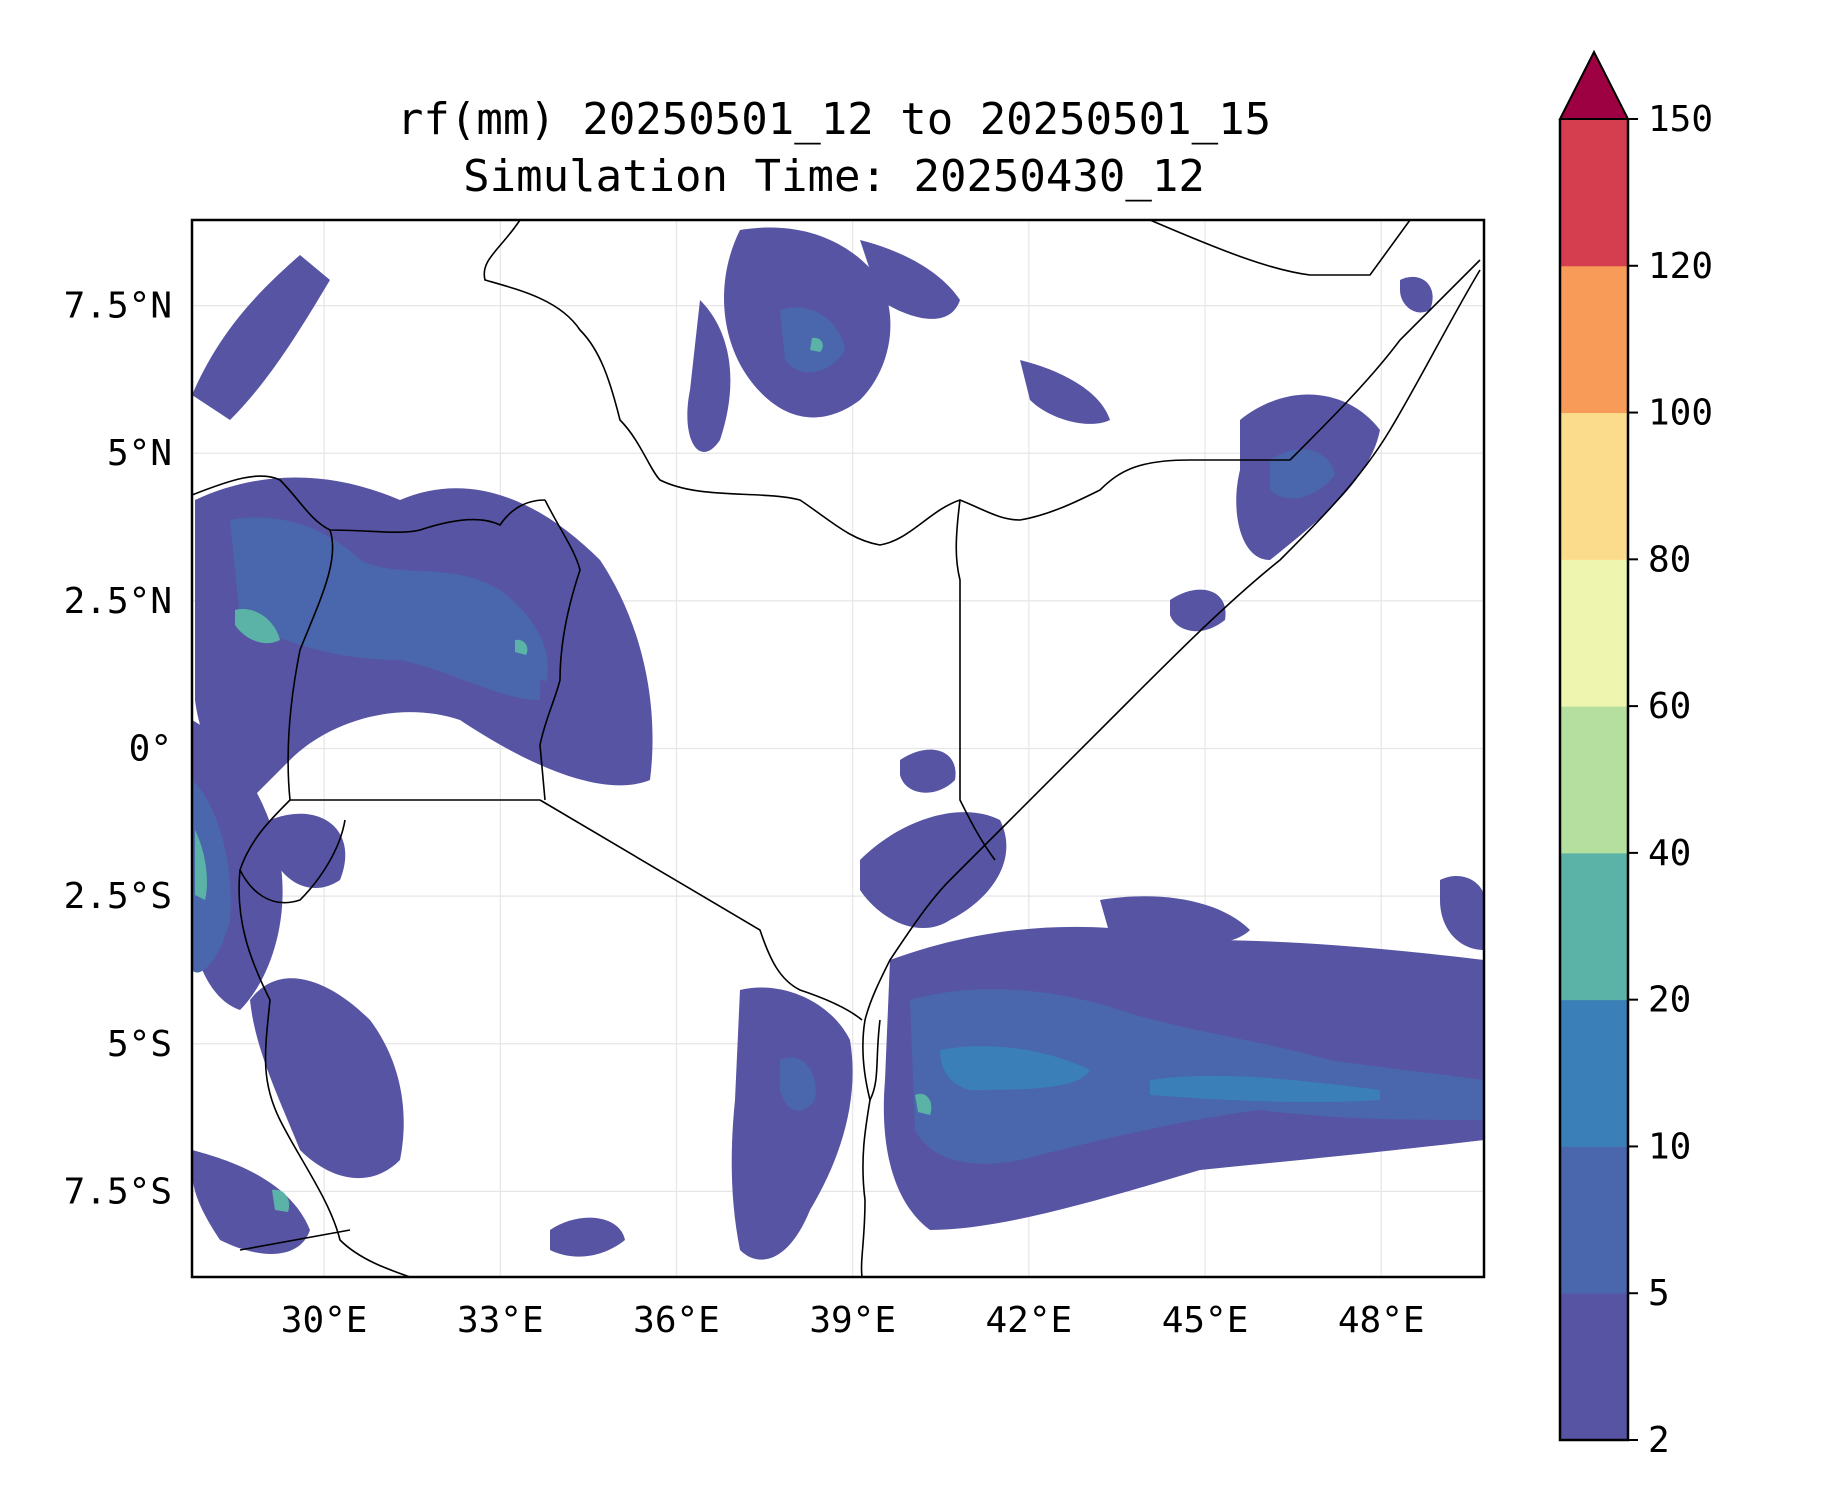 The image size is (1833, 1500). I want to click on x-tick-label: 39°E, so click(852, 1320).